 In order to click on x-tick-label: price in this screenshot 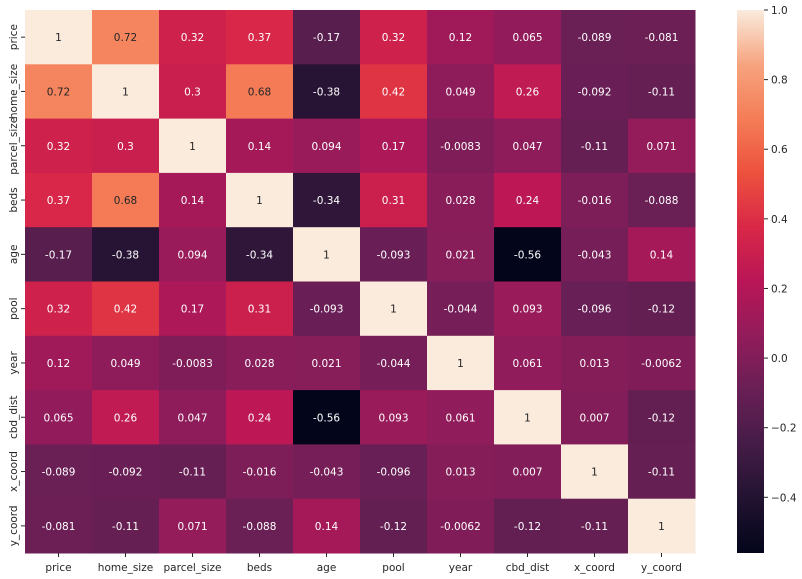, I will do `click(58, 568)`.